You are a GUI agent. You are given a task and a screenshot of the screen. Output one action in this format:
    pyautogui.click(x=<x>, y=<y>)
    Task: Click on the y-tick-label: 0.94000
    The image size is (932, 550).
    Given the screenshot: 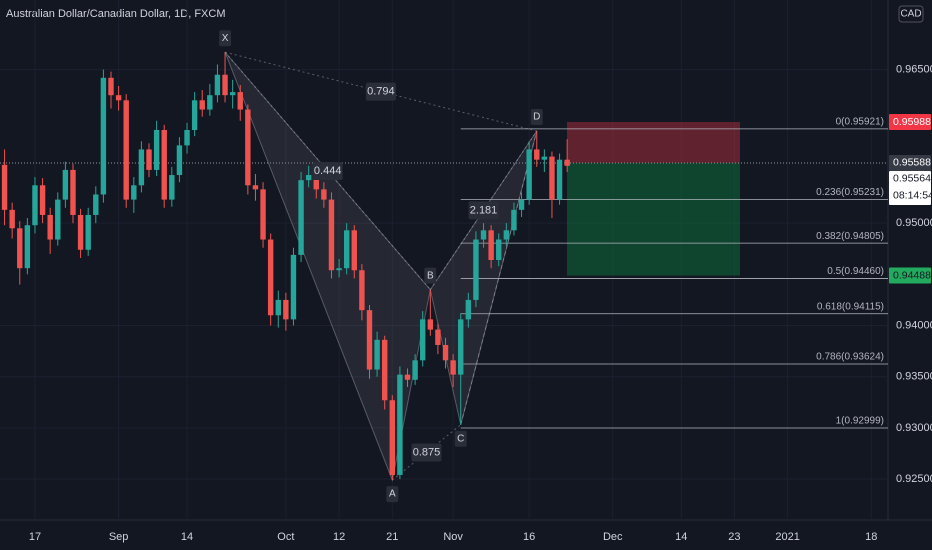 What is the action you would take?
    pyautogui.click(x=914, y=325)
    